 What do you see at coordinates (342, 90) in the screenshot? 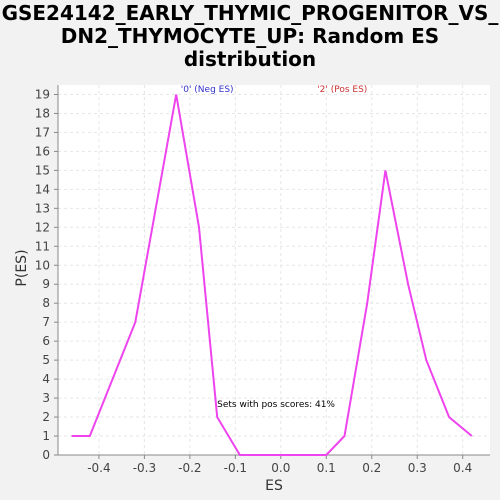
I see `chart-annotation: '2' (Pos ES)` at bounding box center [342, 90].